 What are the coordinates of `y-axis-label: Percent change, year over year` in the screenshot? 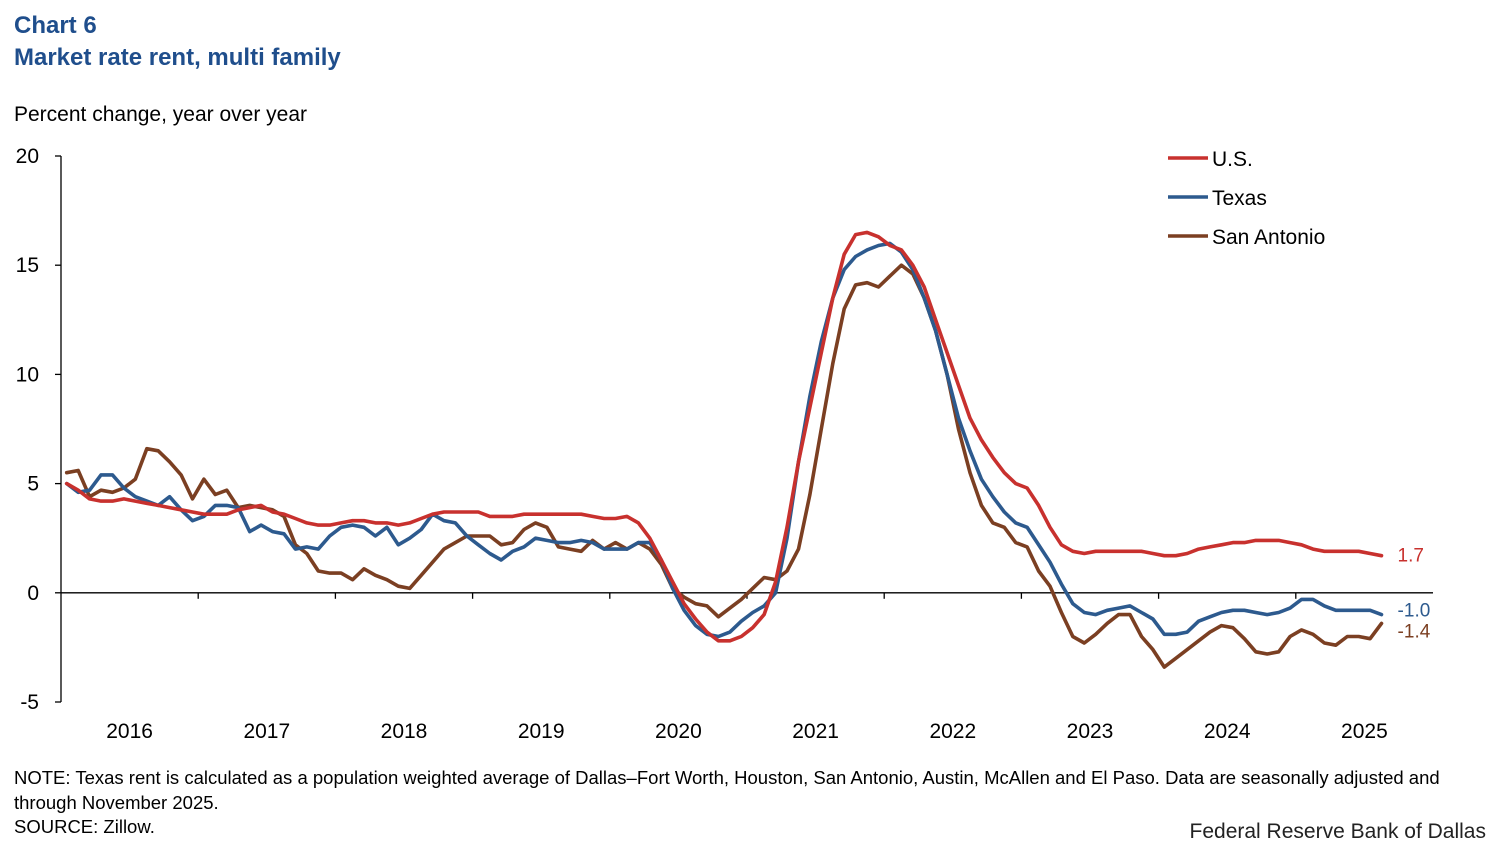 It's located at (160, 114).